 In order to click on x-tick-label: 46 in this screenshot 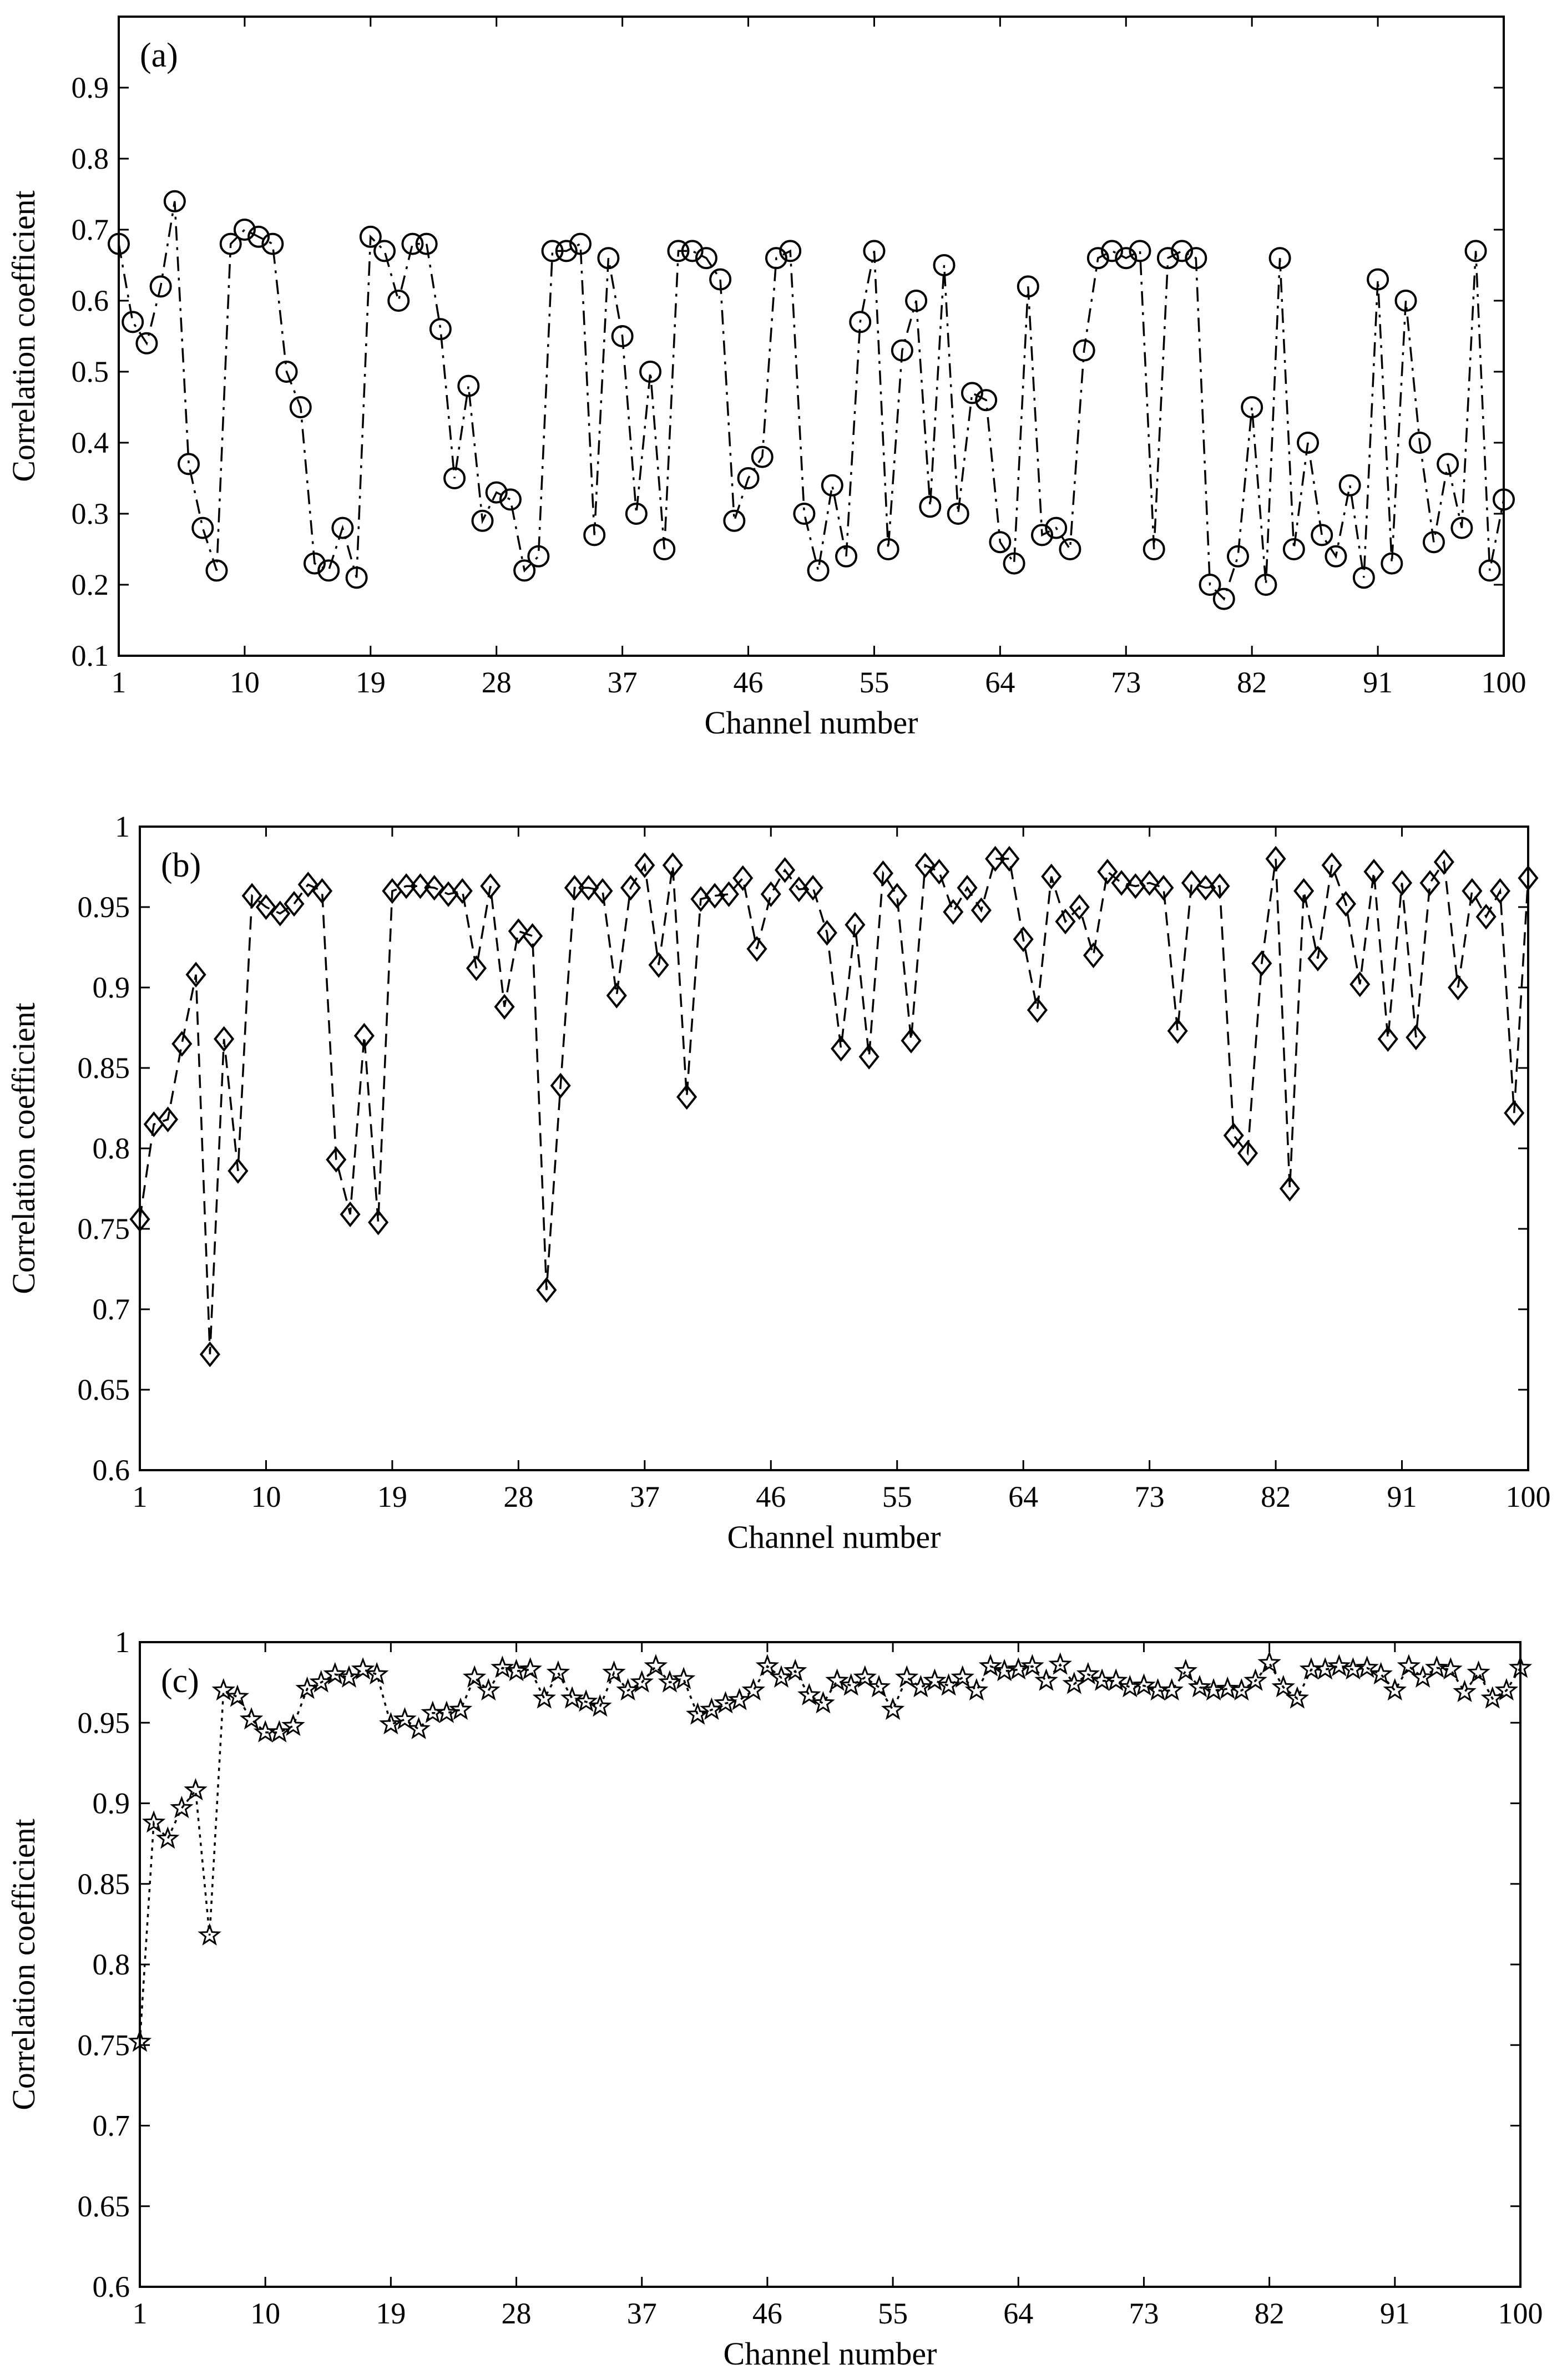, I will do `click(749, 682)`.